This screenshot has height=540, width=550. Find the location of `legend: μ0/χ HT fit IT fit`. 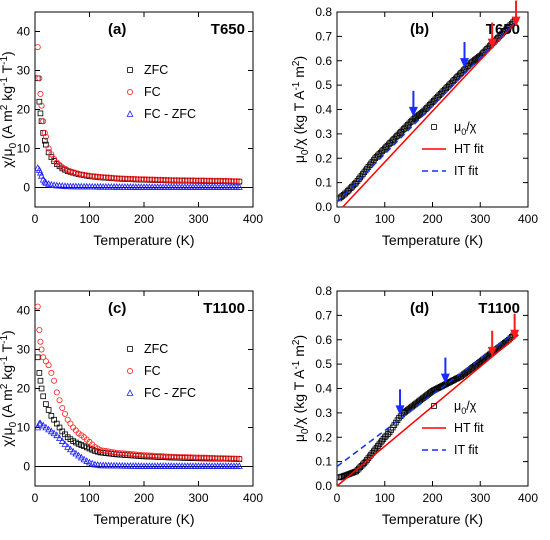

legend: μ0/χ HT fit IT fit is located at coordinates (453, 428).